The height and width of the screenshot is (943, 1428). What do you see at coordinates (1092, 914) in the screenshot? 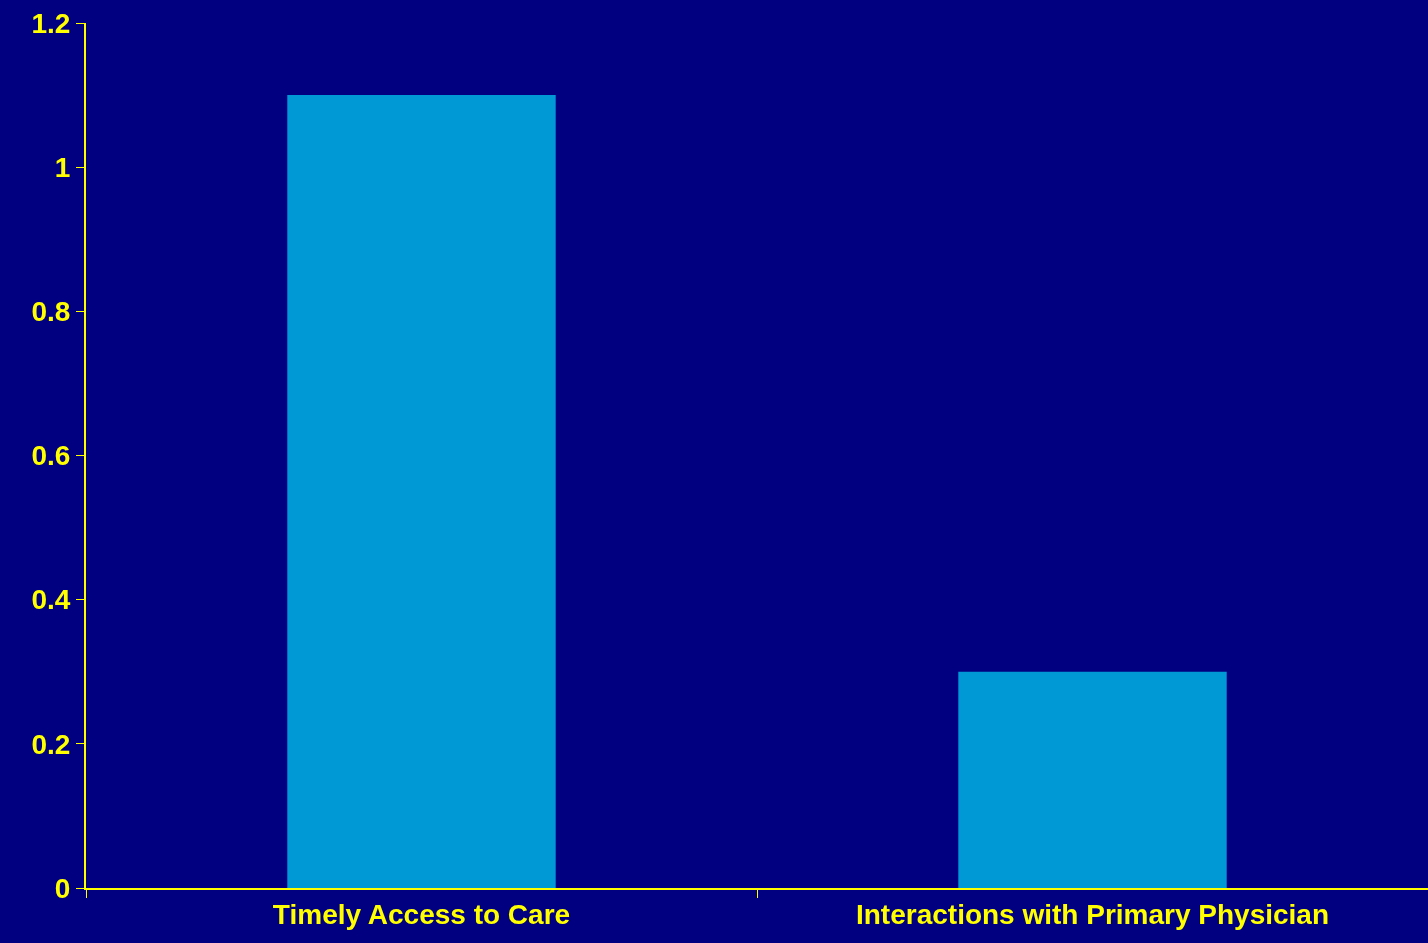
I see `x-tick-label: Interactions with Primary Physician` at bounding box center [1092, 914].